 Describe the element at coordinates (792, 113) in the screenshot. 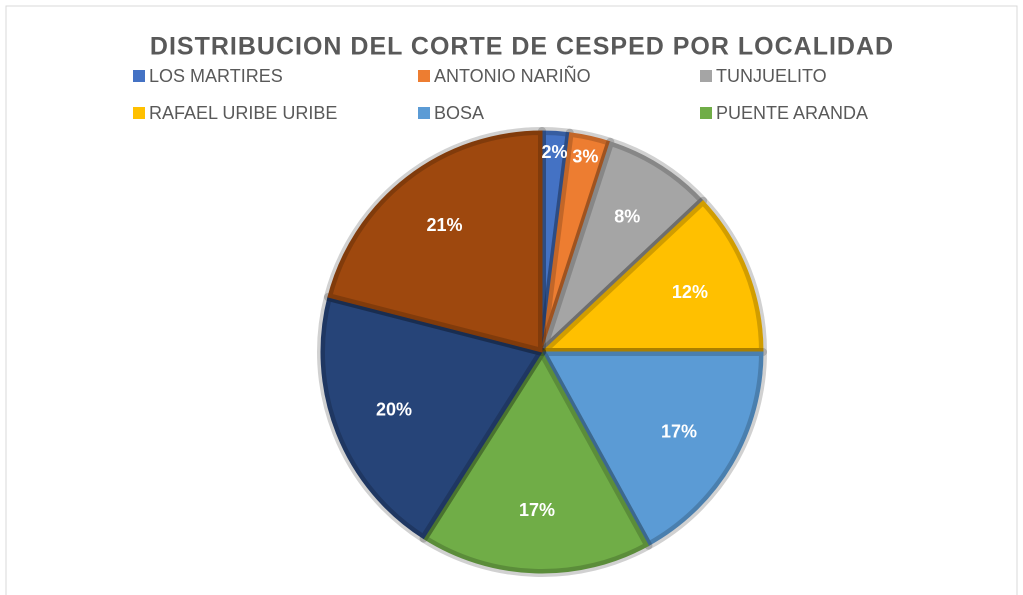

I see `legend-label: PUENTE ARANDA` at that location.